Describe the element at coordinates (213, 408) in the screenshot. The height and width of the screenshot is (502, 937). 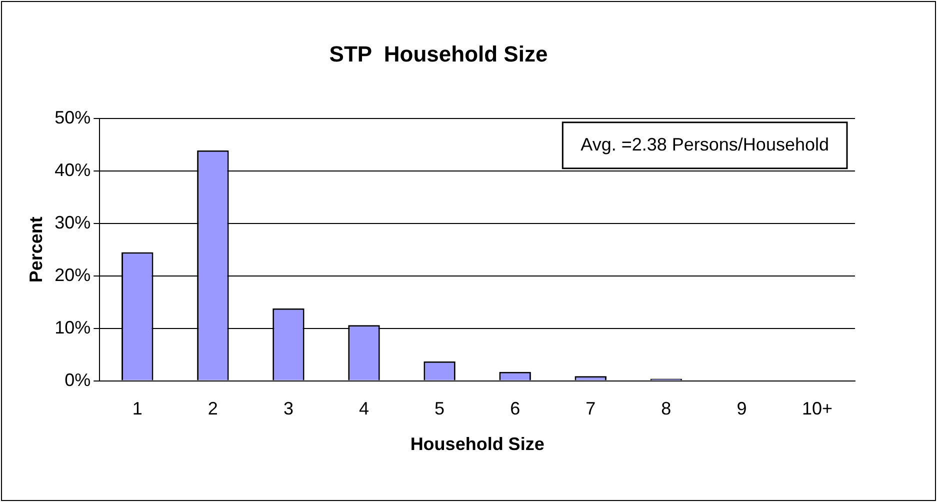
I see `x-tick-label: 2` at that location.